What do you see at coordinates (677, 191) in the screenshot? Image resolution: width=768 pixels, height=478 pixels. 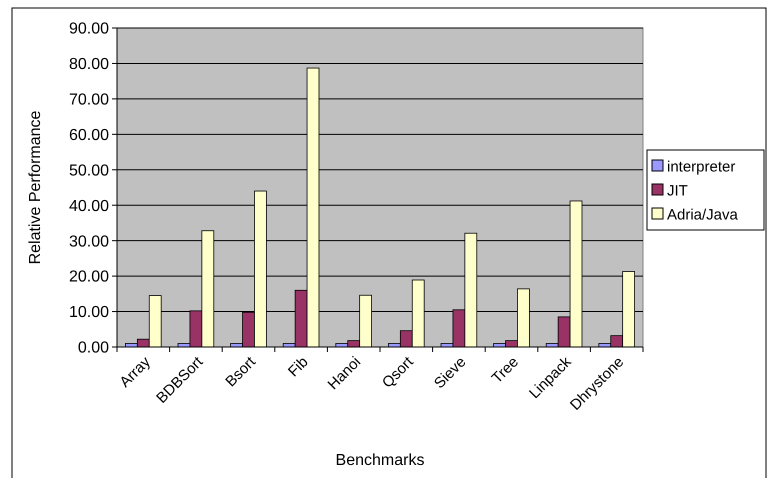 I see `legend-label: JIT` at bounding box center [677, 191].